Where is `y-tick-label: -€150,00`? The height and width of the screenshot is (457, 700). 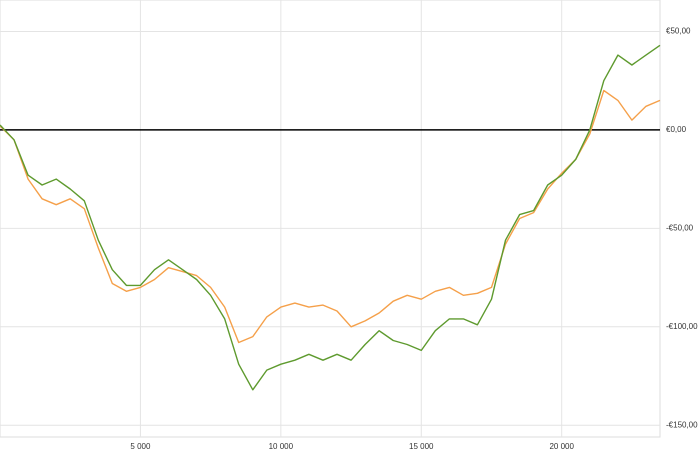
y-tick-label: -€150,00 is located at coordinates (682, 424).